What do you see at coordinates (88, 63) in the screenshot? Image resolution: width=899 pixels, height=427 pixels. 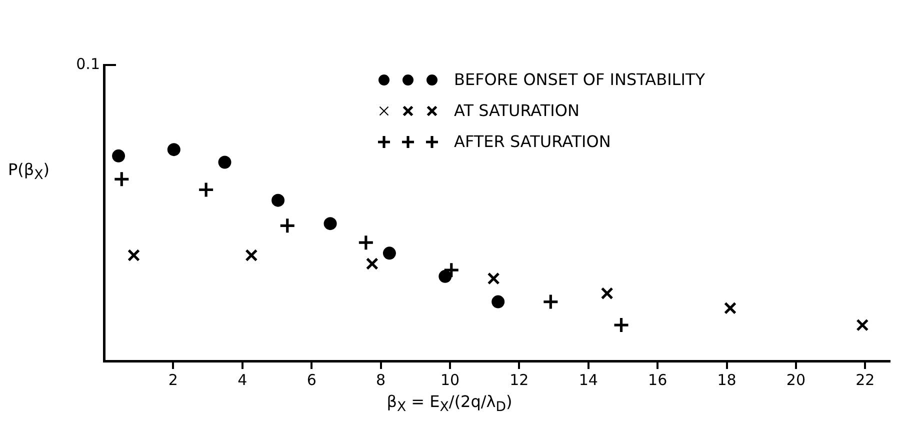 I see `text: 0.1` at bounding box center [88, 63].